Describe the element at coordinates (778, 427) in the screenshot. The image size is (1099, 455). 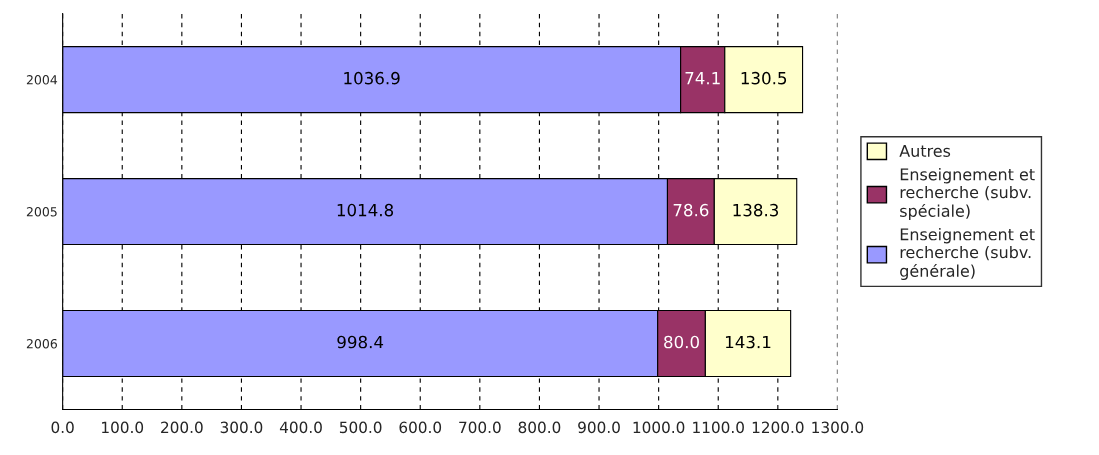
I see `x-tick-label: 1200.0` at that location.